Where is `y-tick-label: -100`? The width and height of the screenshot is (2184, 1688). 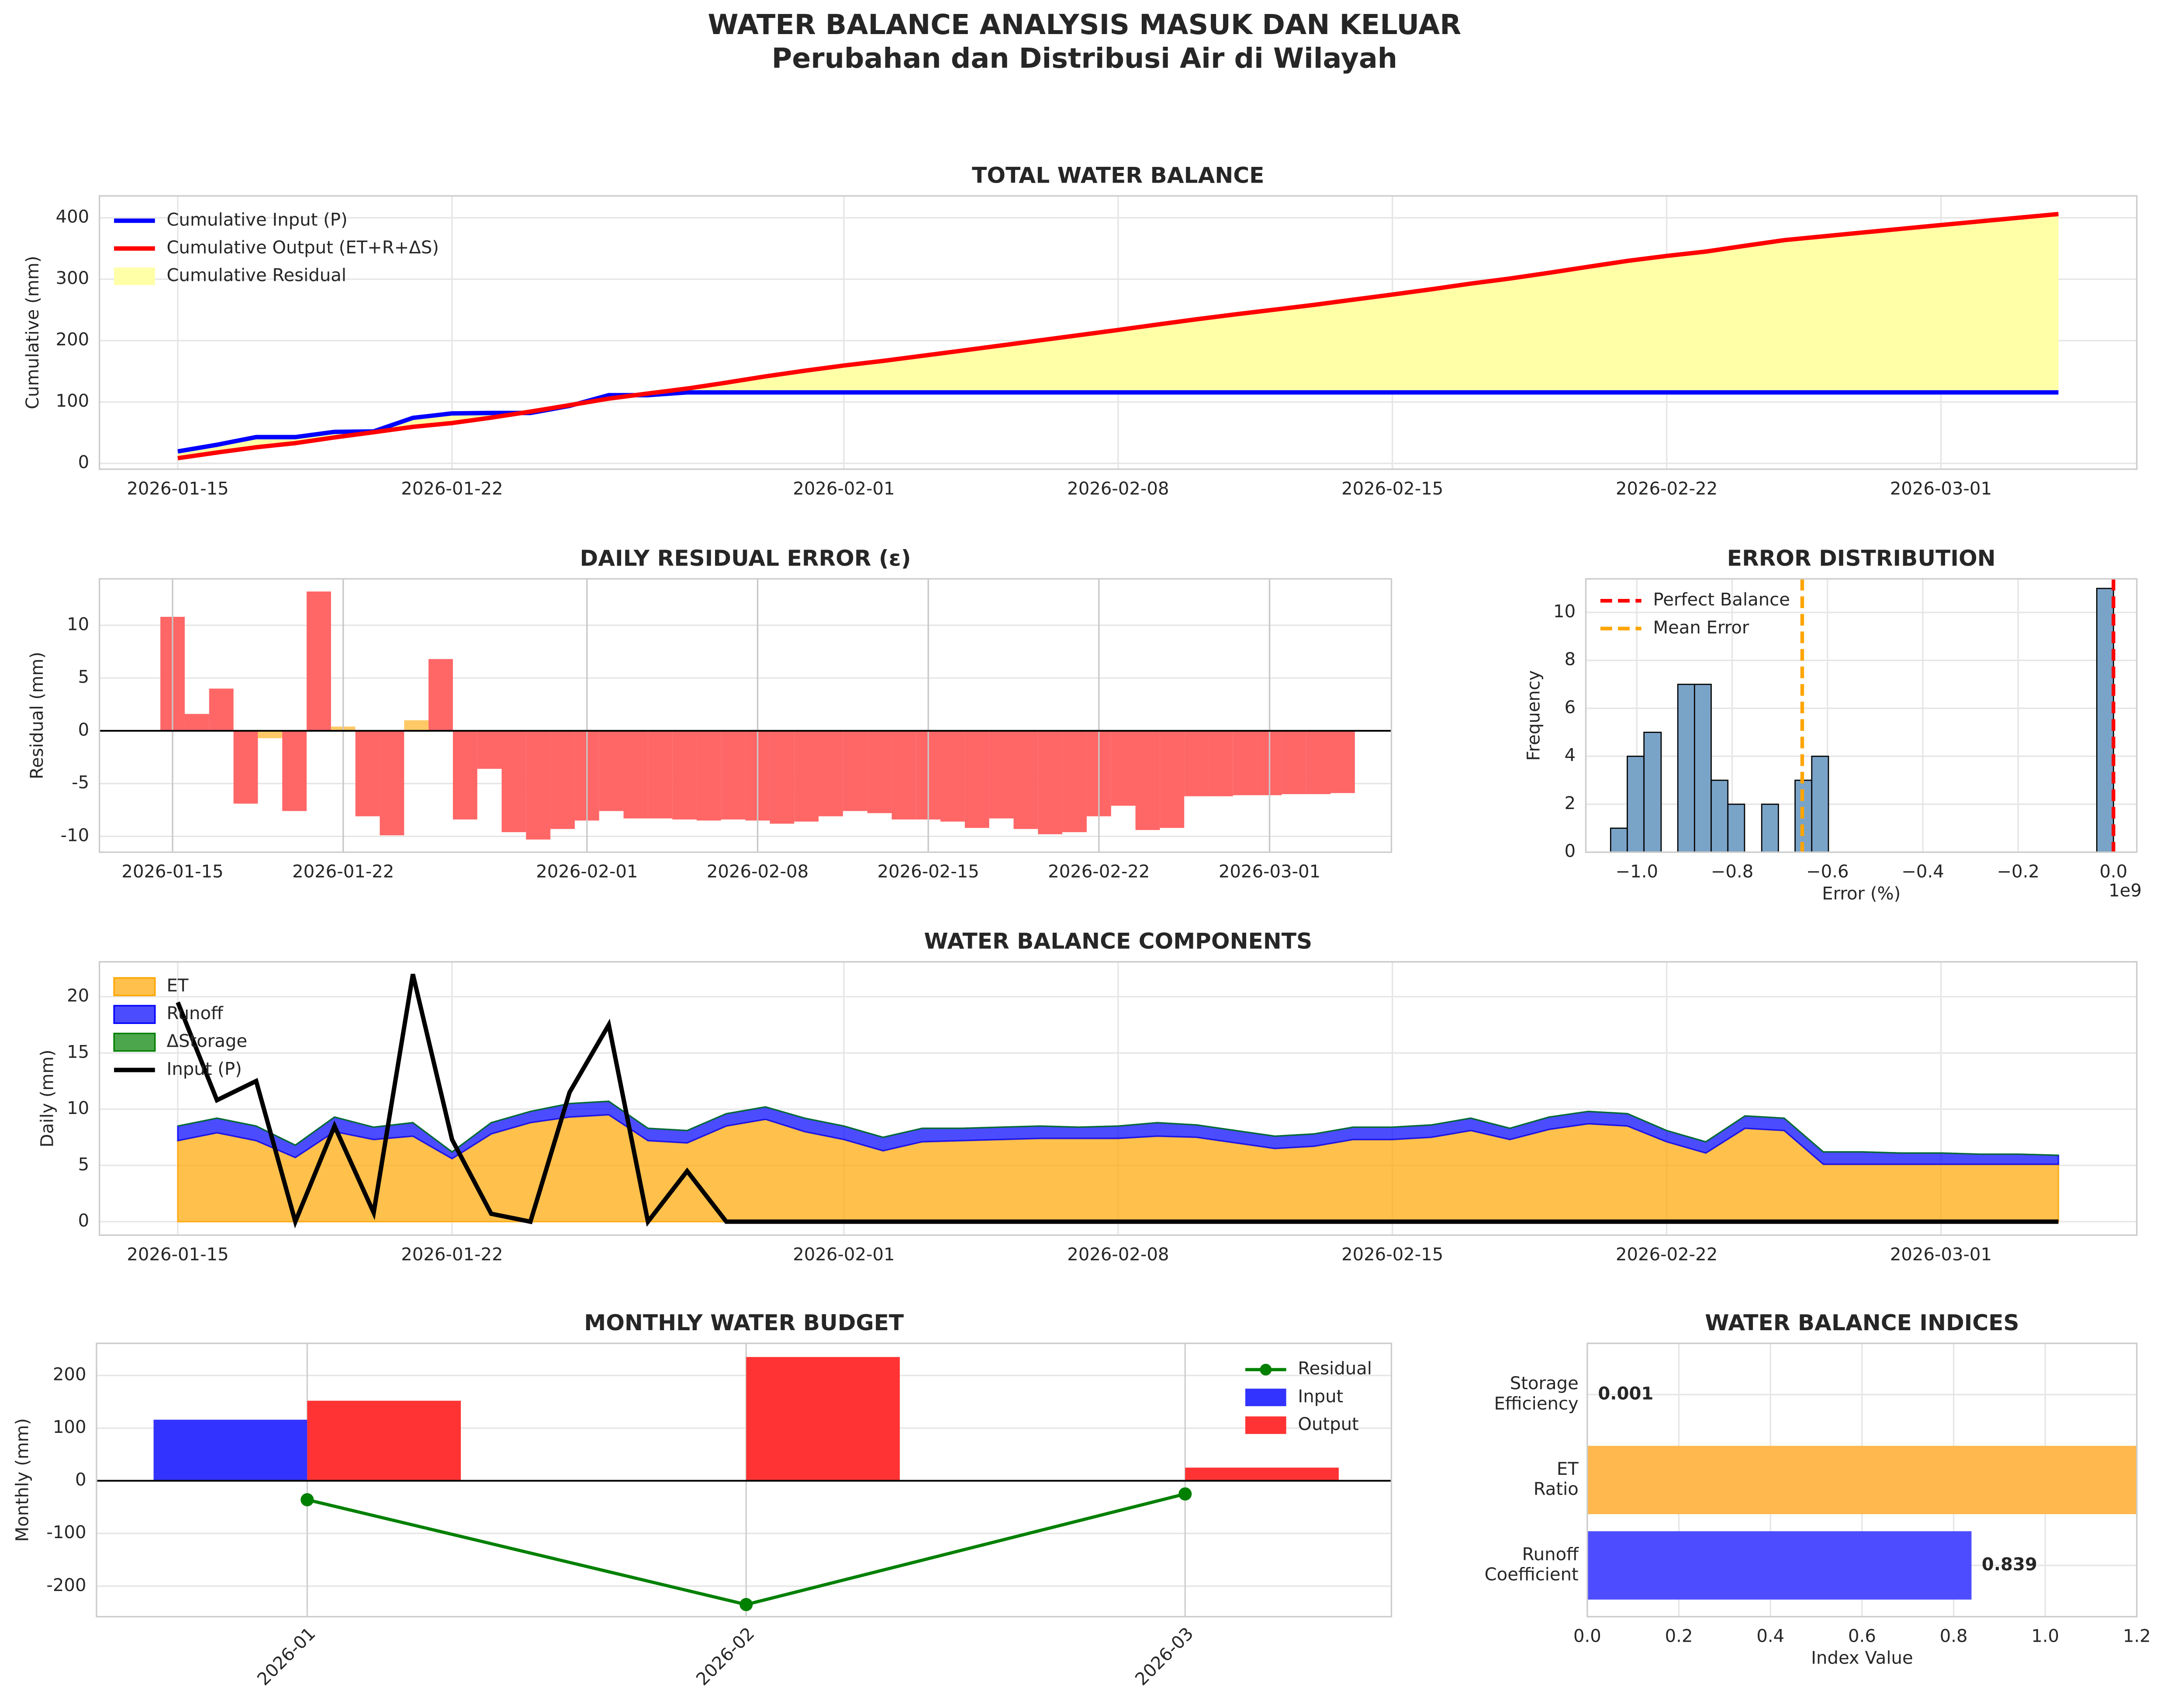 y-tick-label: -100 is located at coordinates (66, 1532).